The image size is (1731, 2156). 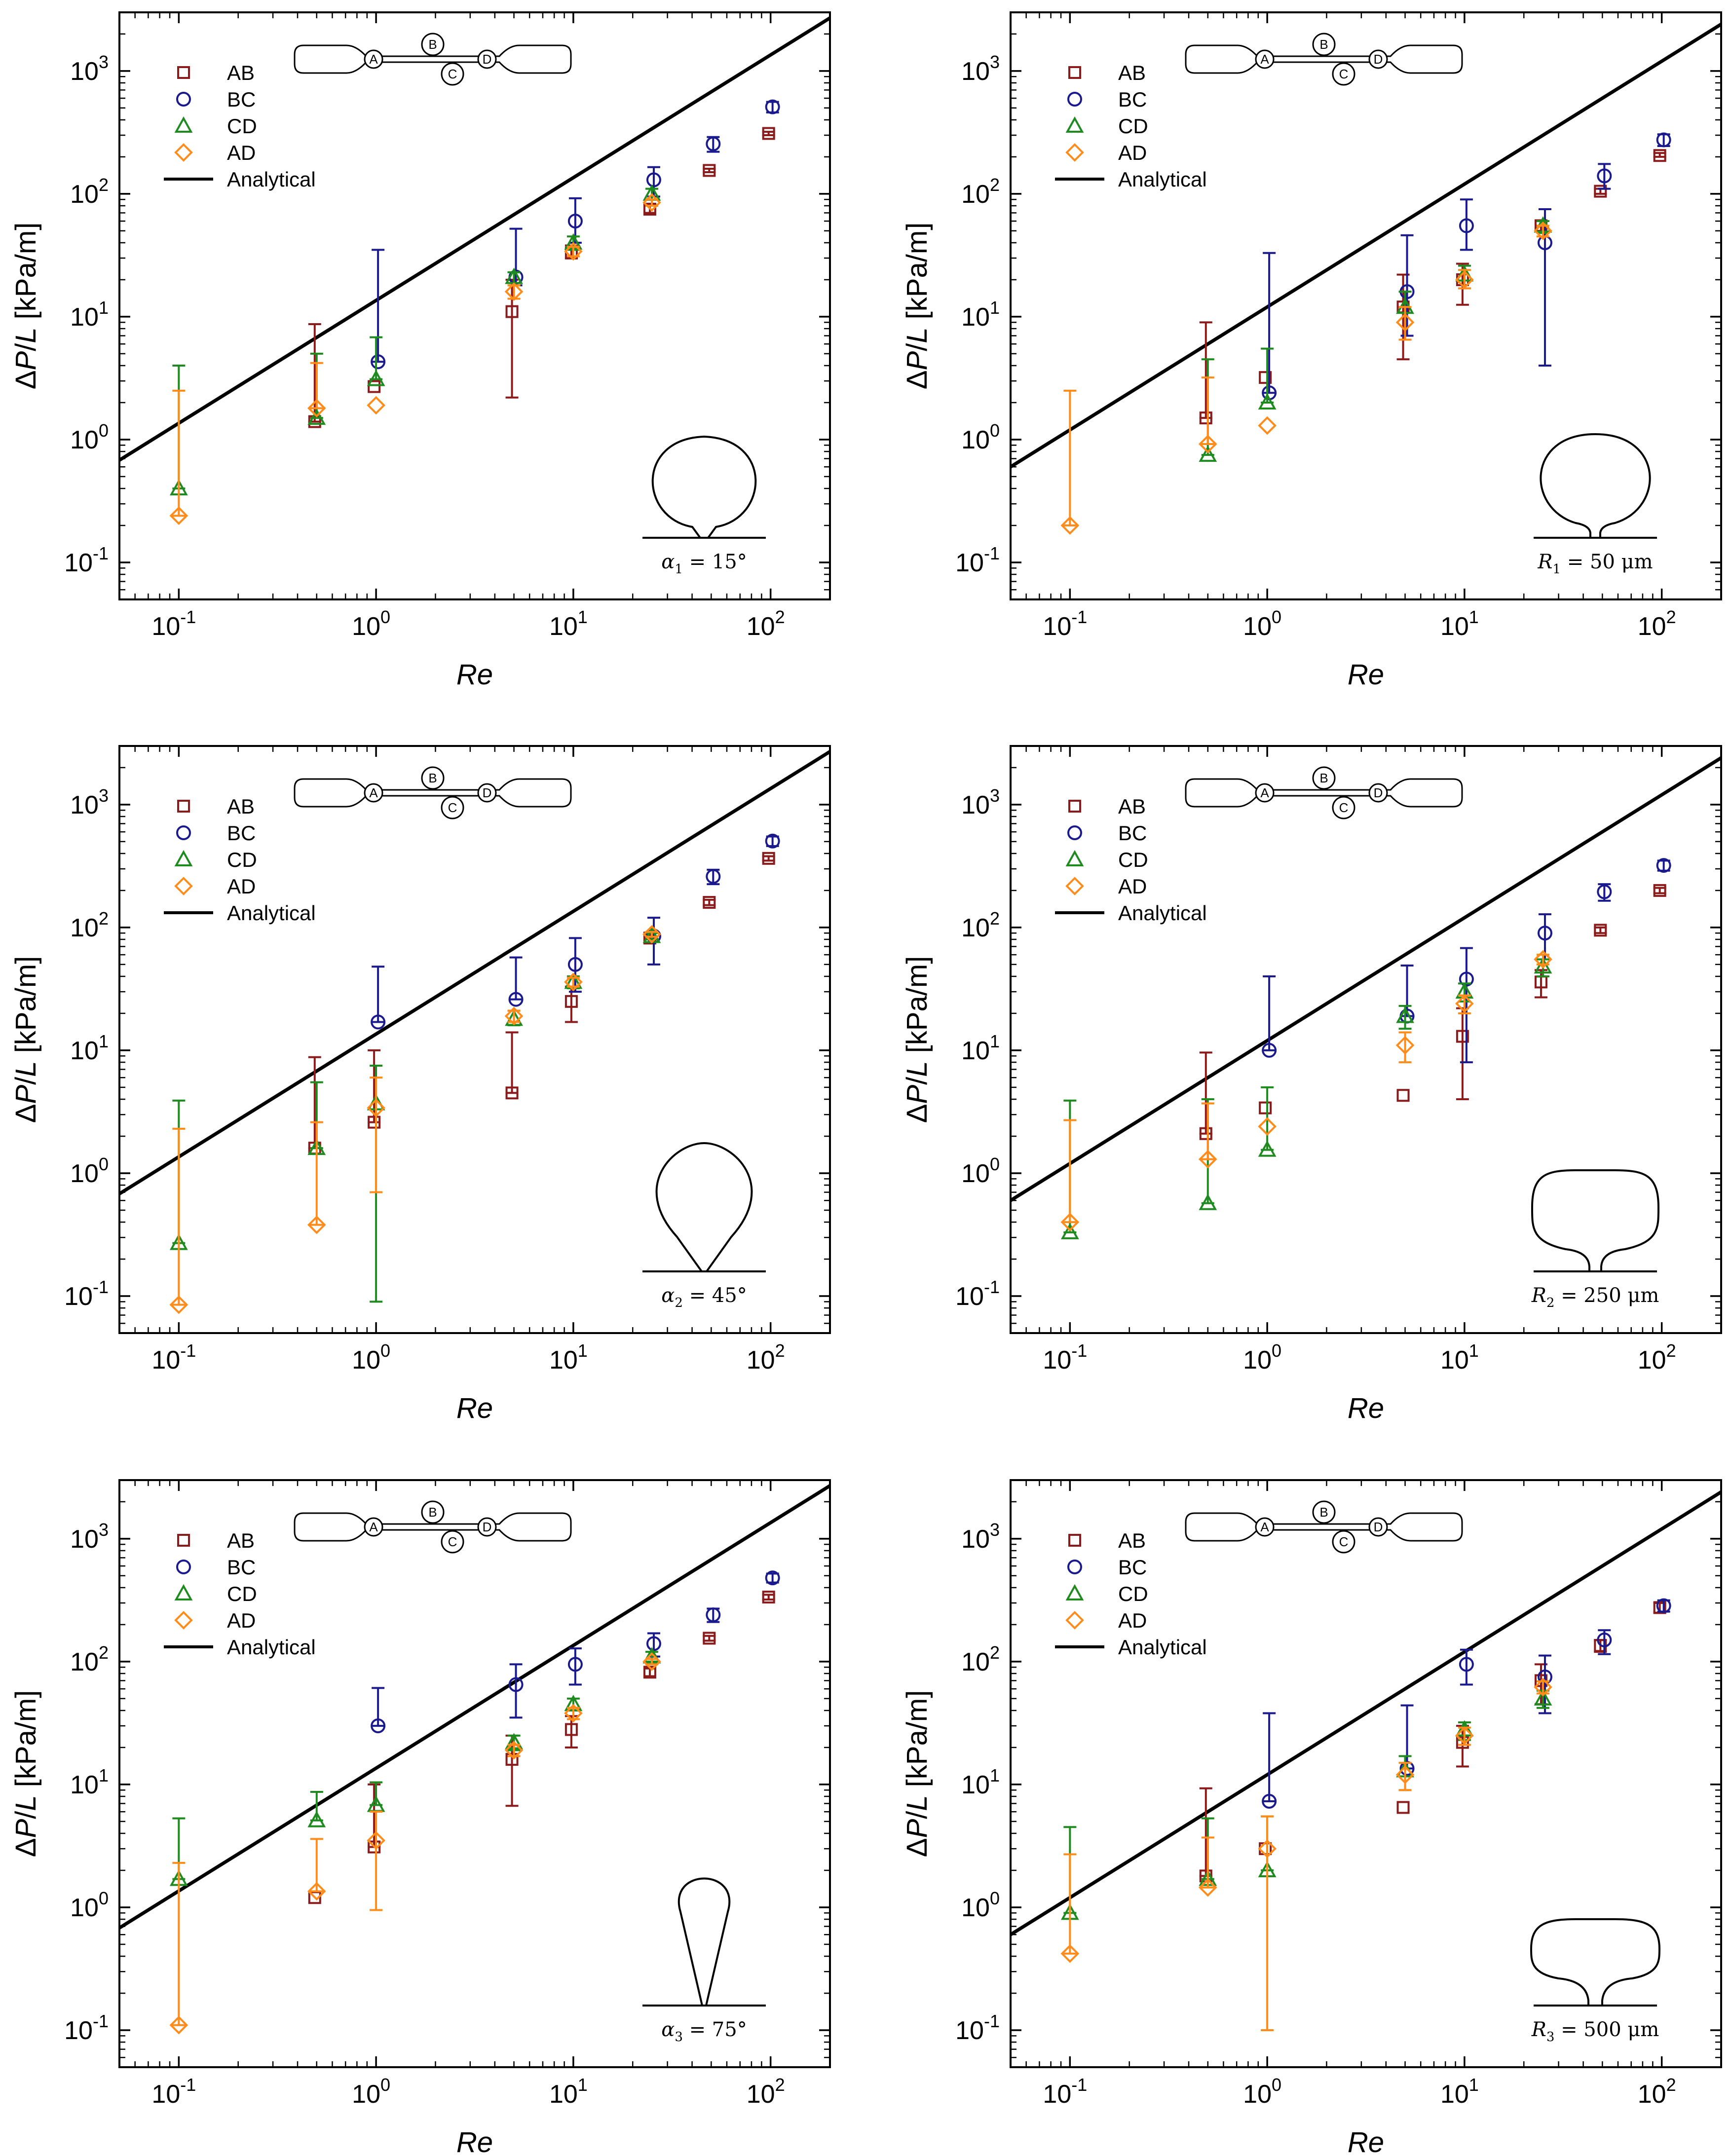 I want to click on inset-label: α1 = 15°, so click(x=704, y=564).